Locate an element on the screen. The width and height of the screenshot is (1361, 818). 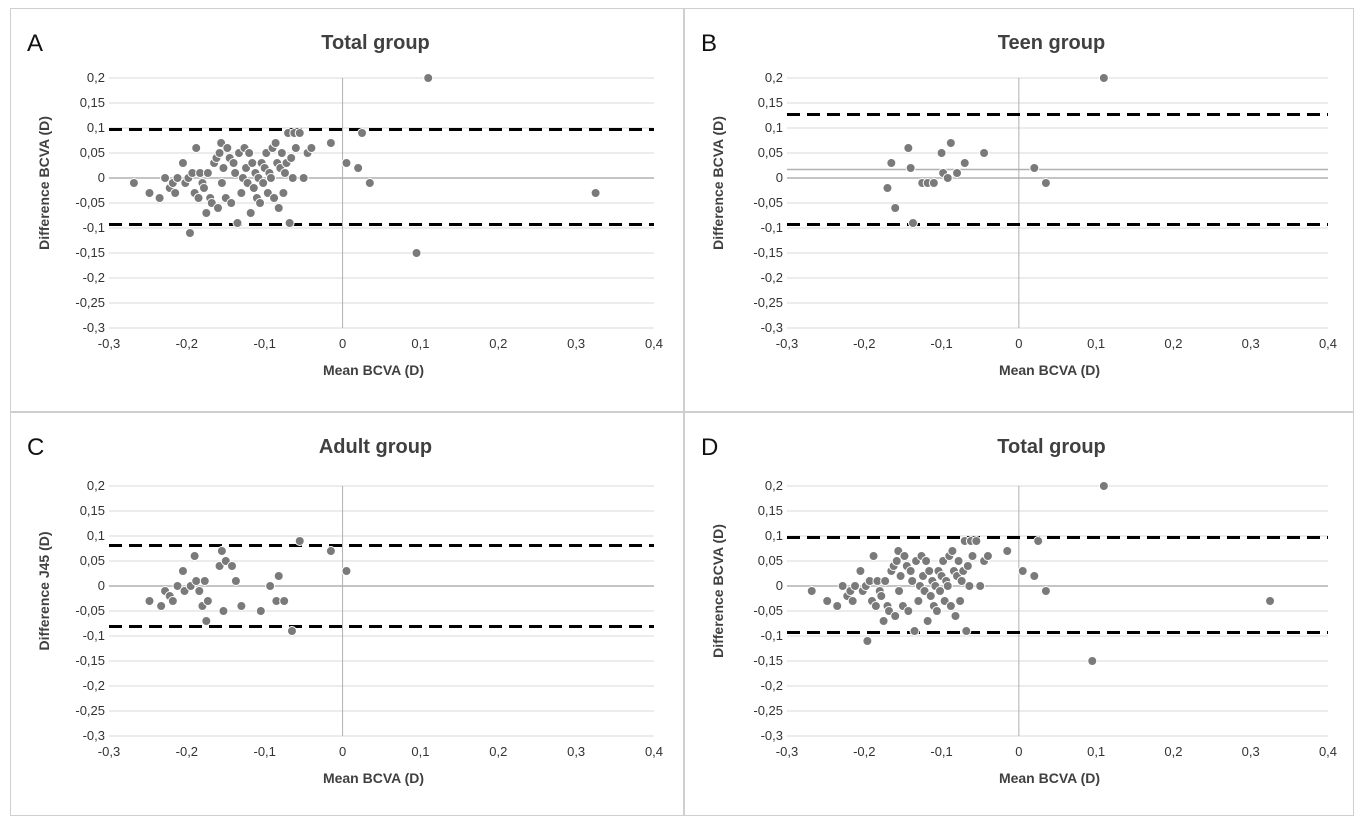
chart-title: Teen group is located at coordinates (1051, 43).